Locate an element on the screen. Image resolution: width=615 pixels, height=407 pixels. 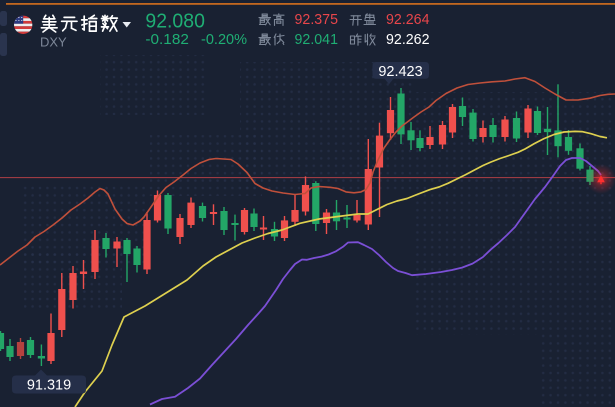
svg-text: 92.375 is located at coordinates (317, 20).